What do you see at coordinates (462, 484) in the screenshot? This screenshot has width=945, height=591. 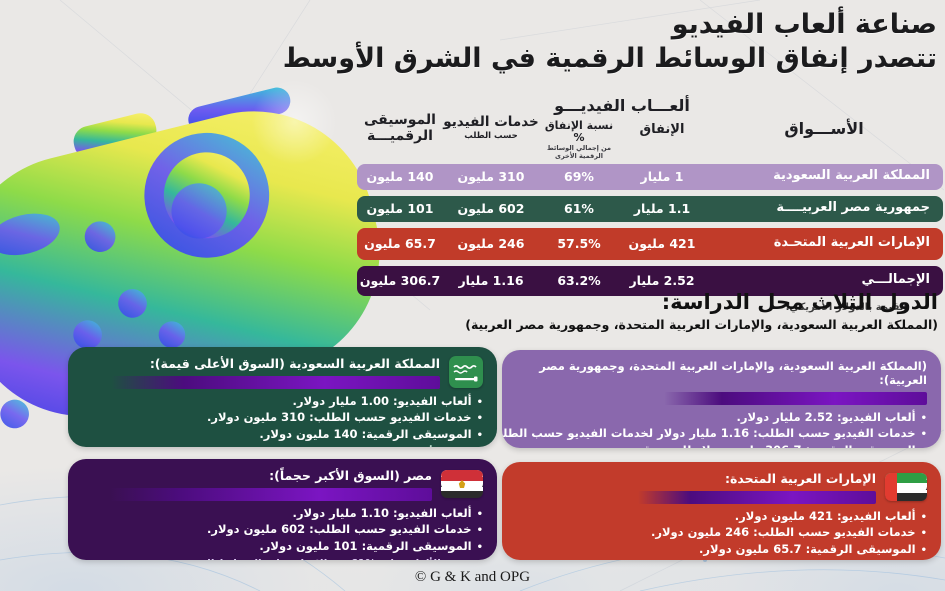 I see `egypt-flag-icon` at bounding box center [462, 484].